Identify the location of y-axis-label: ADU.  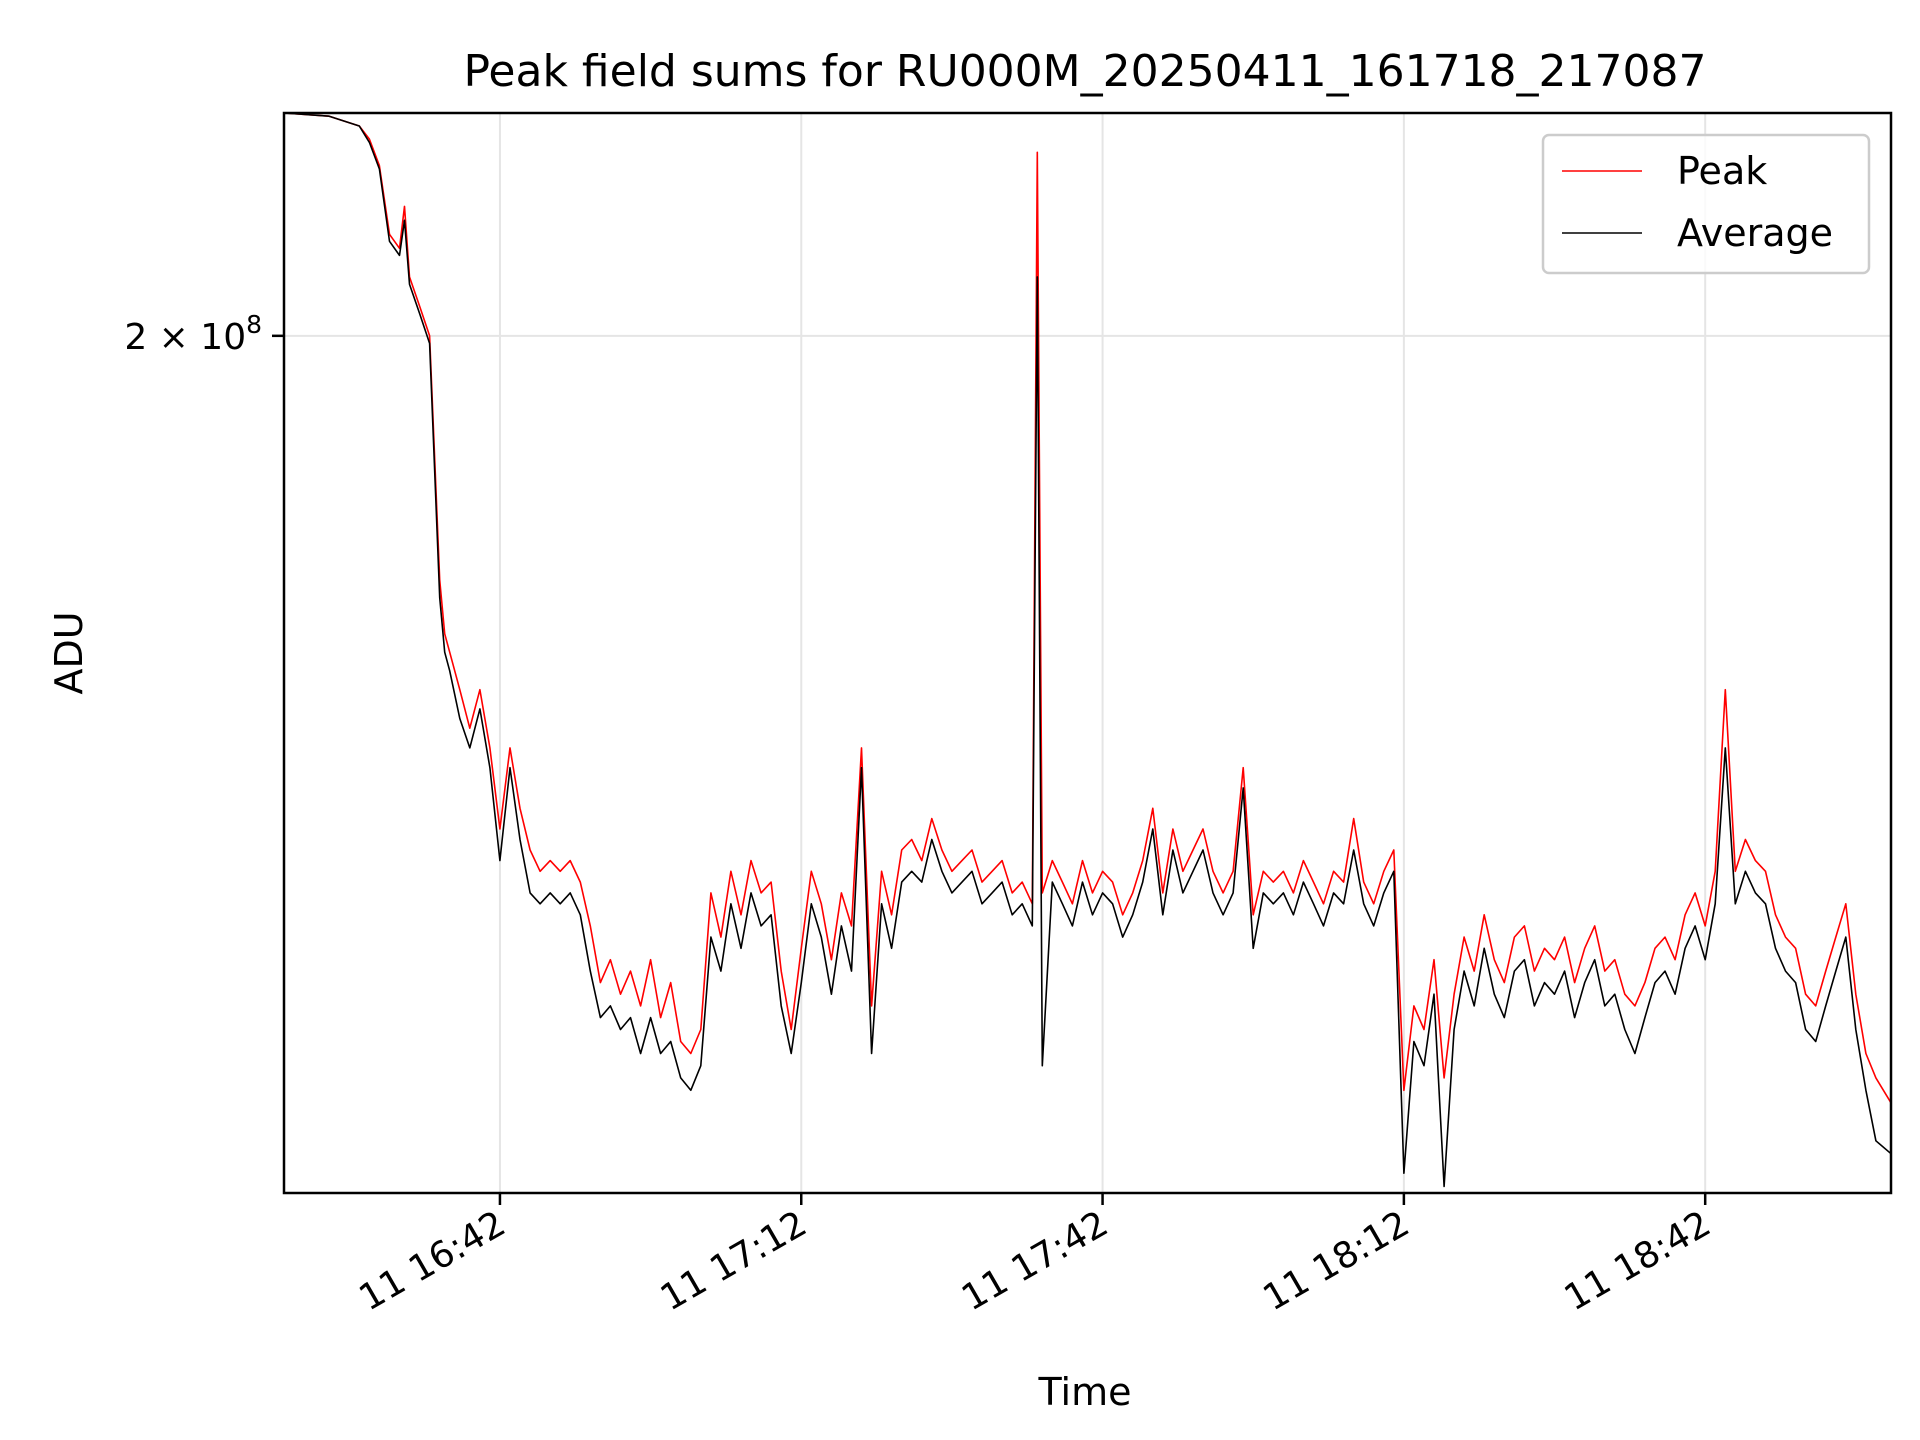
(69, 652).